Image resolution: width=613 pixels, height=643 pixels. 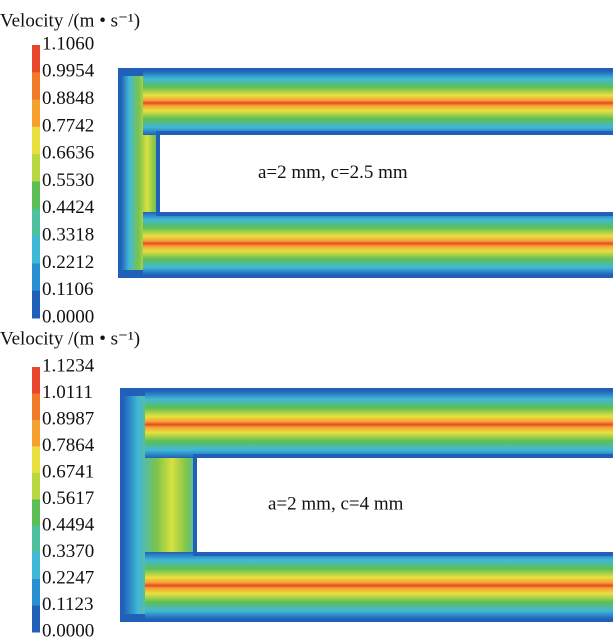 What do you see at coordinates (68, 43) in the screenshot?
I see `colorbar-label: 1.1060` at bounding box center [68, 43].